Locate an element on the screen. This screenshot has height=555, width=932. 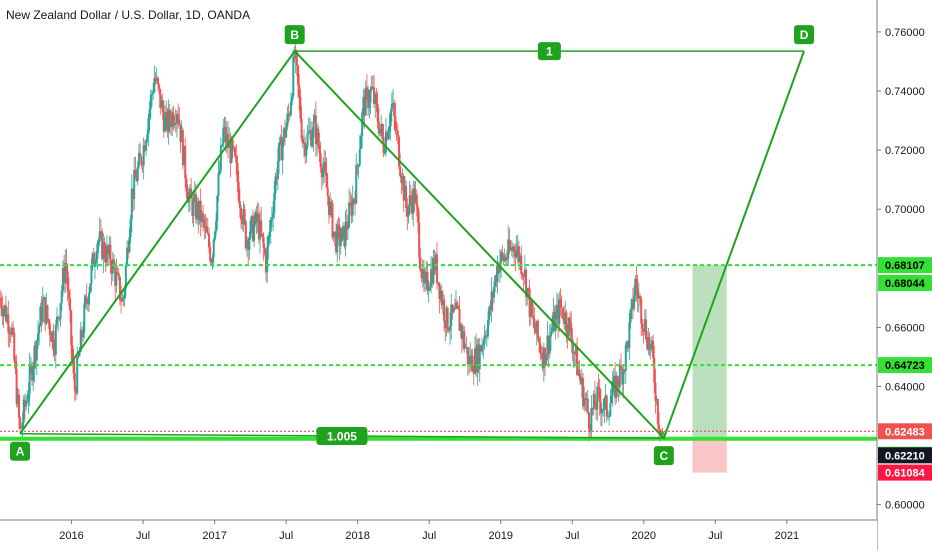
ratio-label: 1 is located at coordinates (549, 52).